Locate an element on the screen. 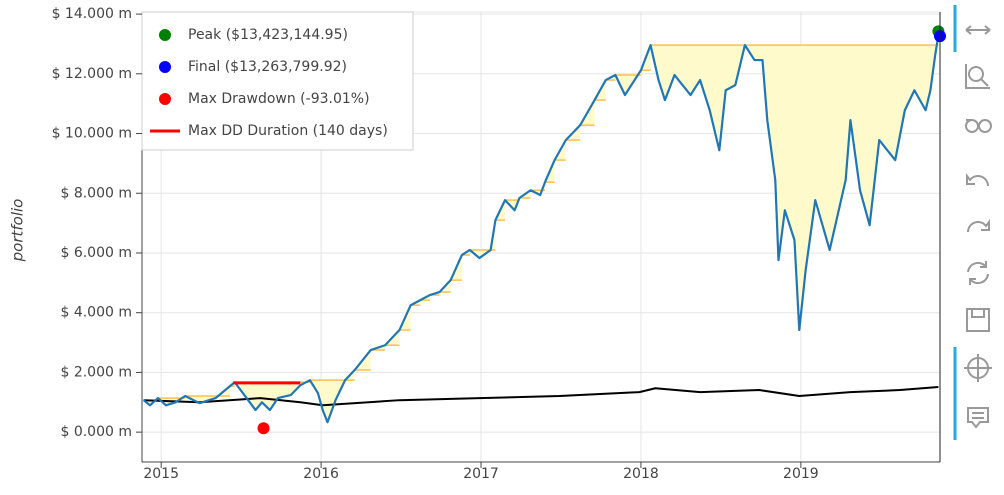 The image size is (1004, 495). save-tool is located at coordinates (978, 320).